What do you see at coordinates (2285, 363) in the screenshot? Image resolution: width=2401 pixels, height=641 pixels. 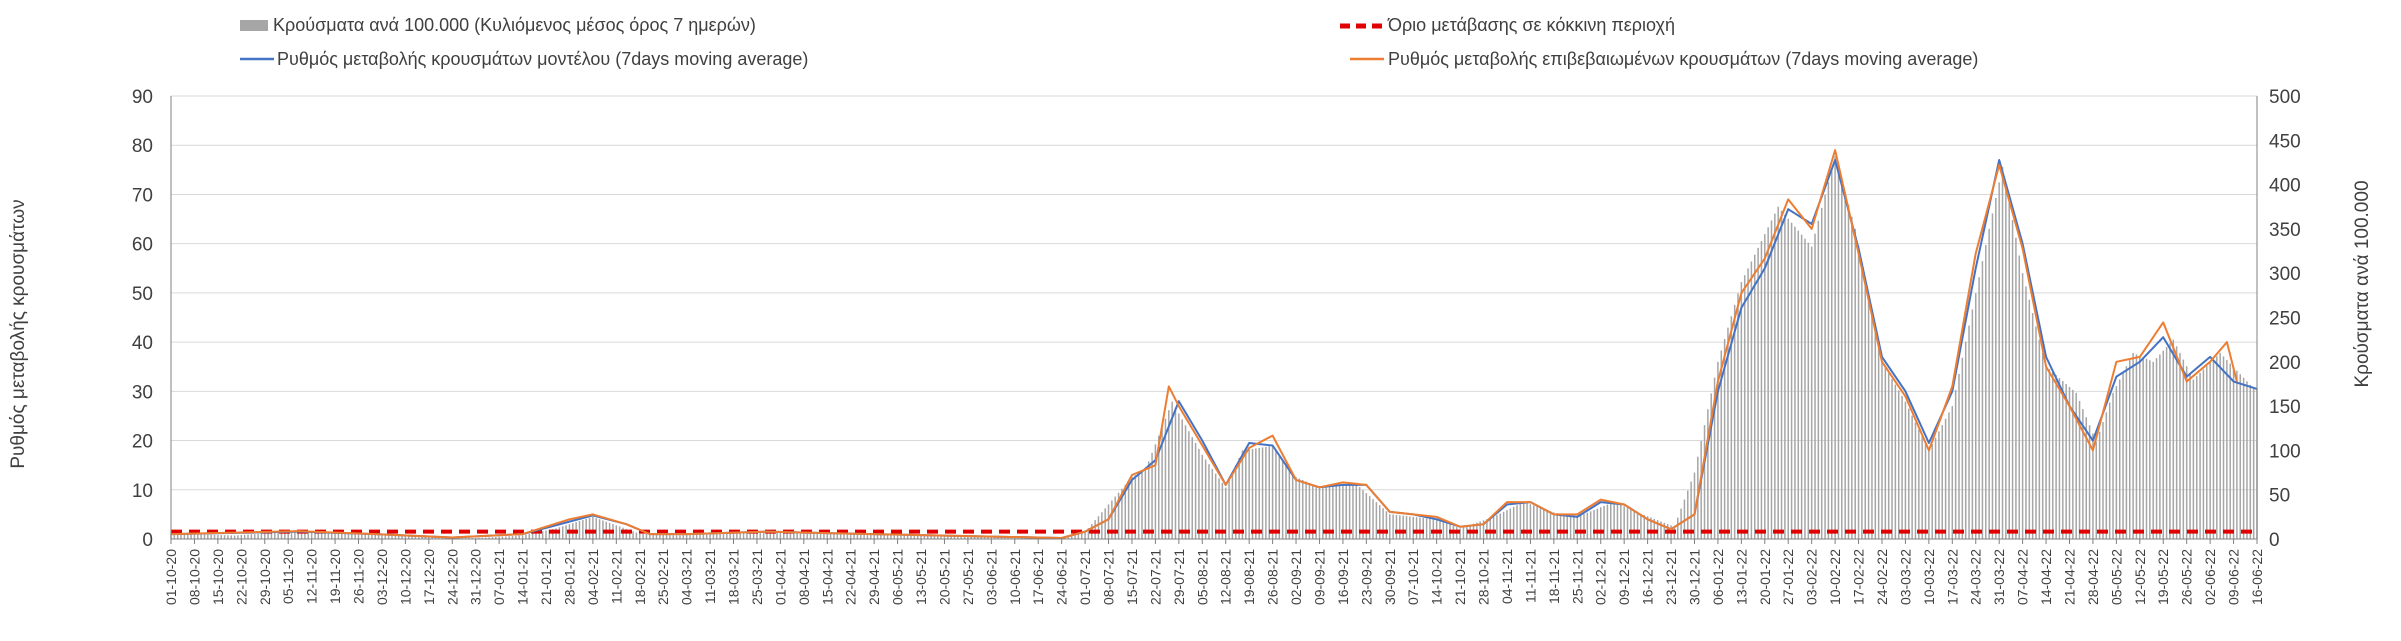 I see `y-tick-label-right: 200` at bounding box center [2285, 363].